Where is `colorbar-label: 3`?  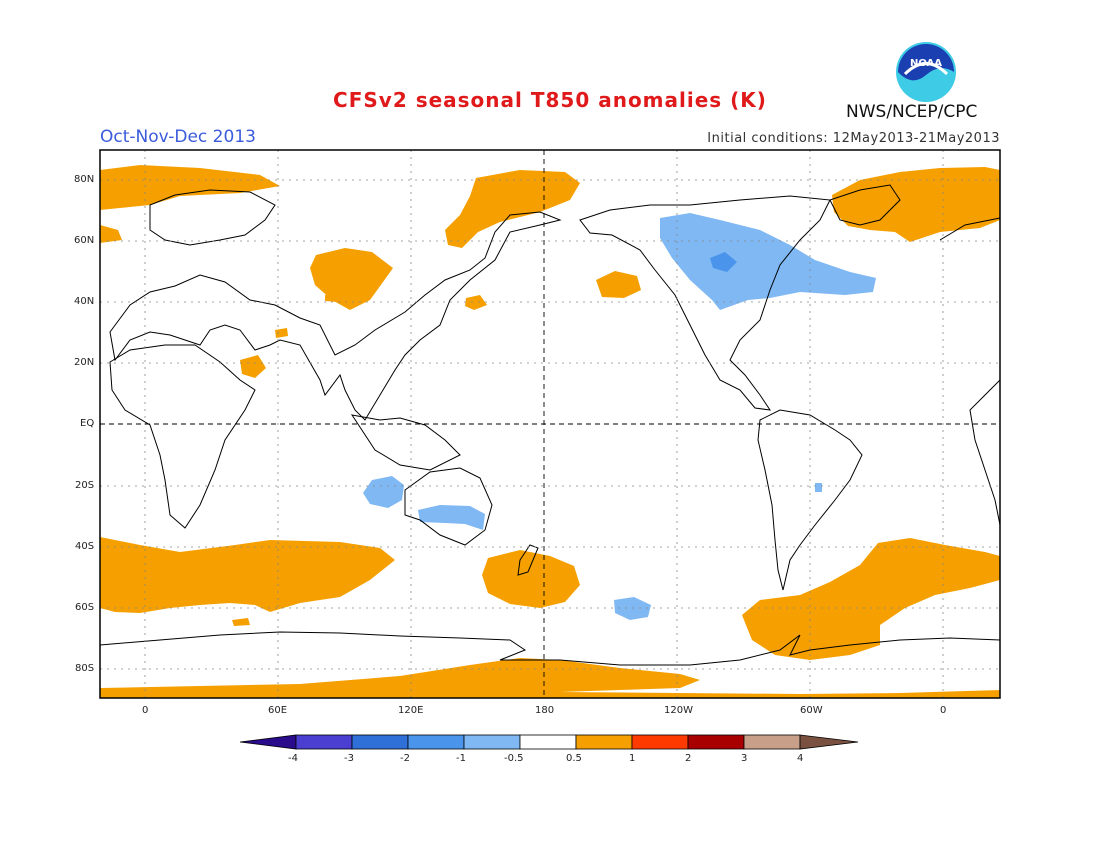
colorbar-label: 3 is located at coordinates (744, 758).